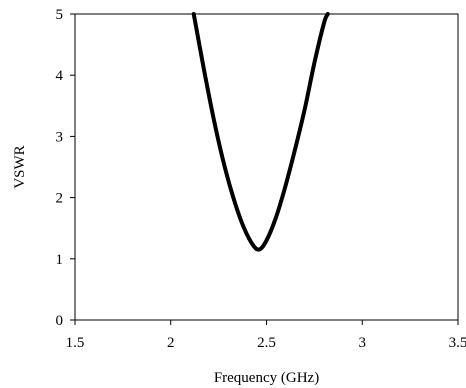 The width and height of the screenshot is (466, 388). Describe the element at coordinates (457, 343) in the screenshot. I see `x-tick-label: 3.5` at that location.